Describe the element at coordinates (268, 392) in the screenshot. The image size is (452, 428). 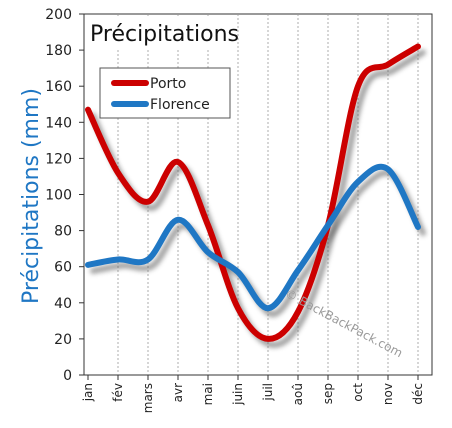
I see `x-tick-label: juil` at that location.